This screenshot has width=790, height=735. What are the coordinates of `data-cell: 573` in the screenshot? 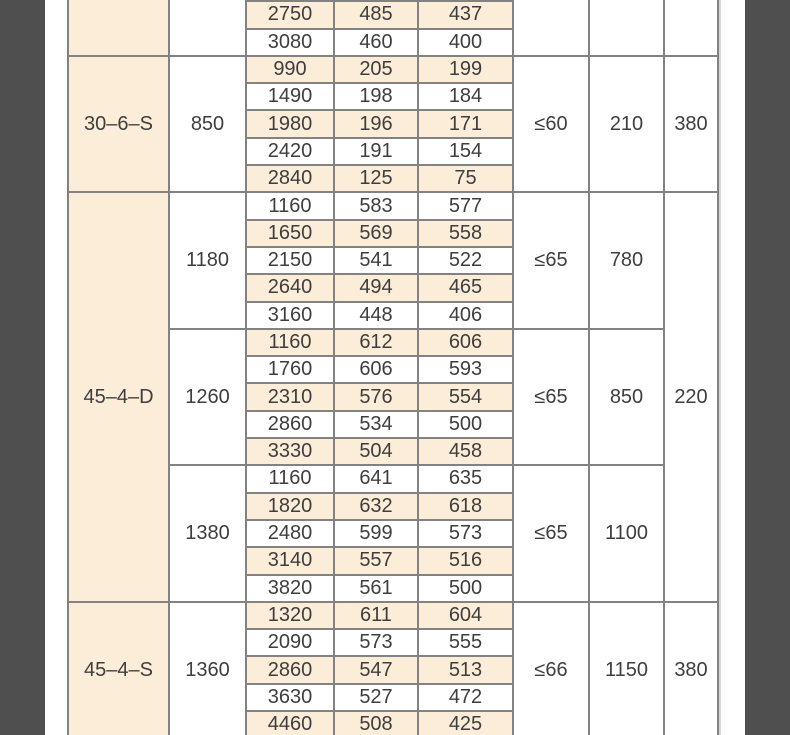 It's located at (465, 533).